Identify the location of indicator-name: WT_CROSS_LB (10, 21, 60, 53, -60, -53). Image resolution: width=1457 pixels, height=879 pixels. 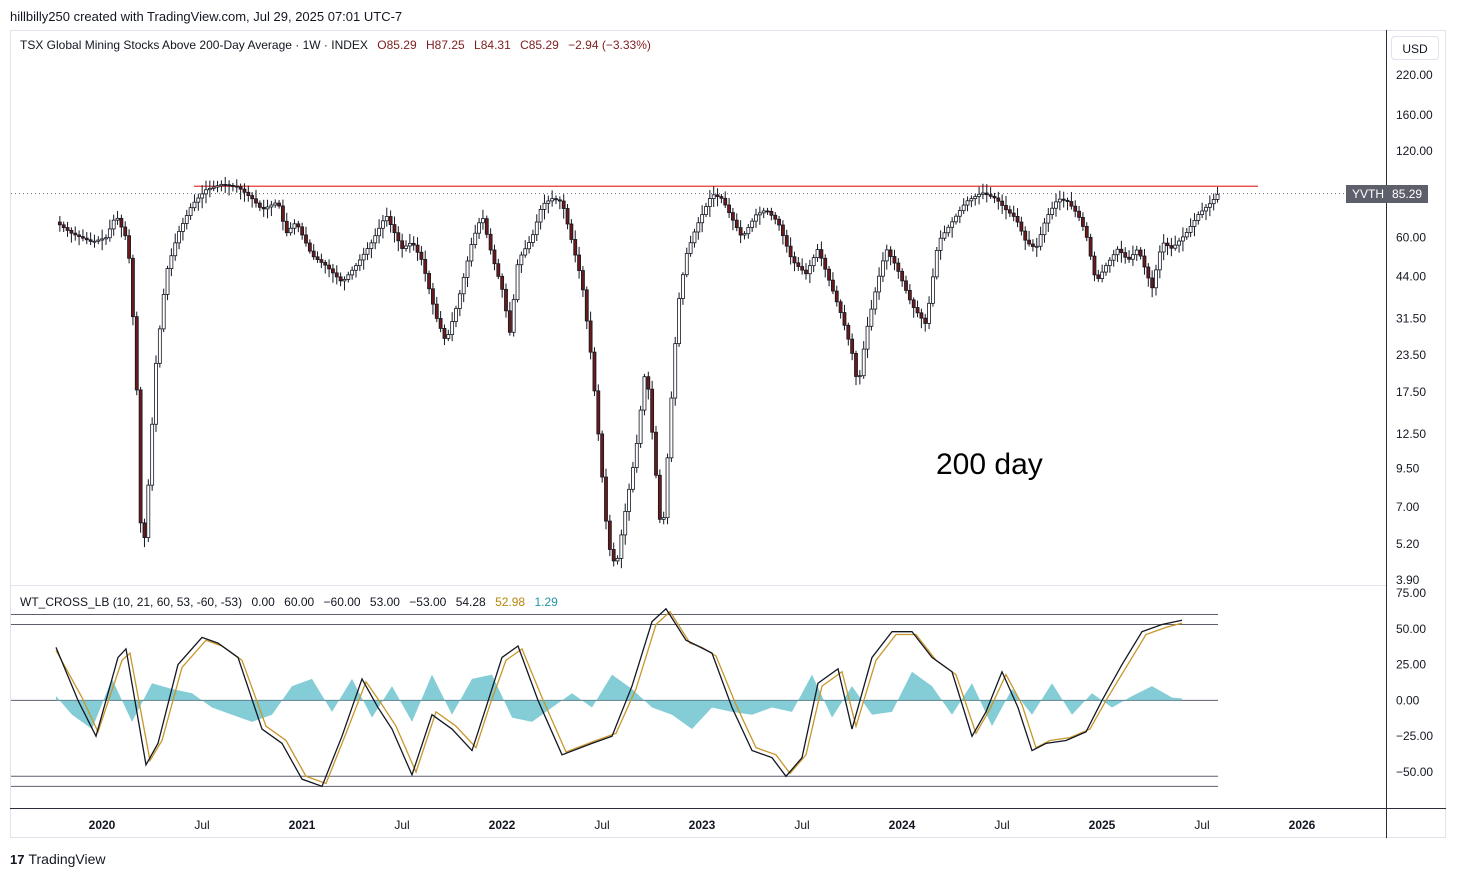
(131, 602).